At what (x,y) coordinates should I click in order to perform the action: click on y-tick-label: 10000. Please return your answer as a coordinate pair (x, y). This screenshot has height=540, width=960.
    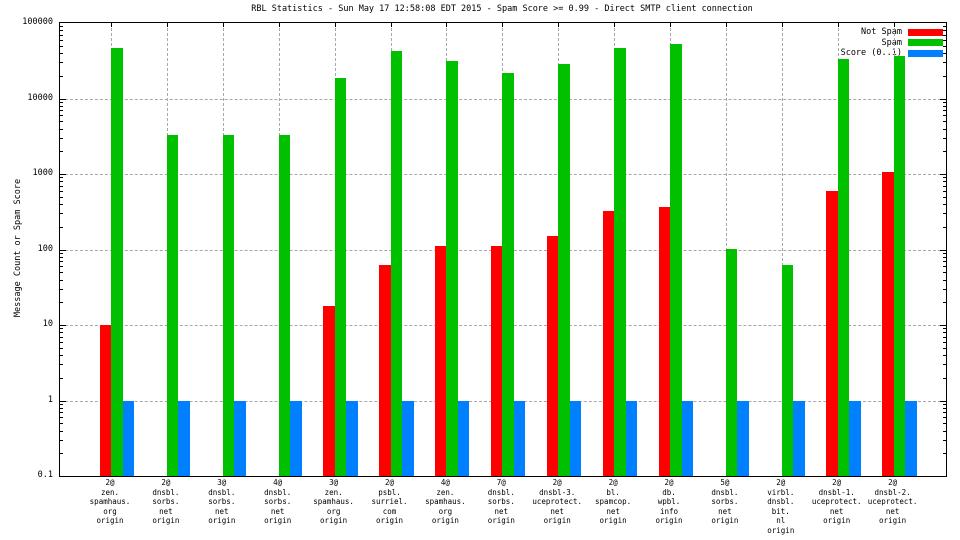
    Looking at the image, I should click on (40, 97).